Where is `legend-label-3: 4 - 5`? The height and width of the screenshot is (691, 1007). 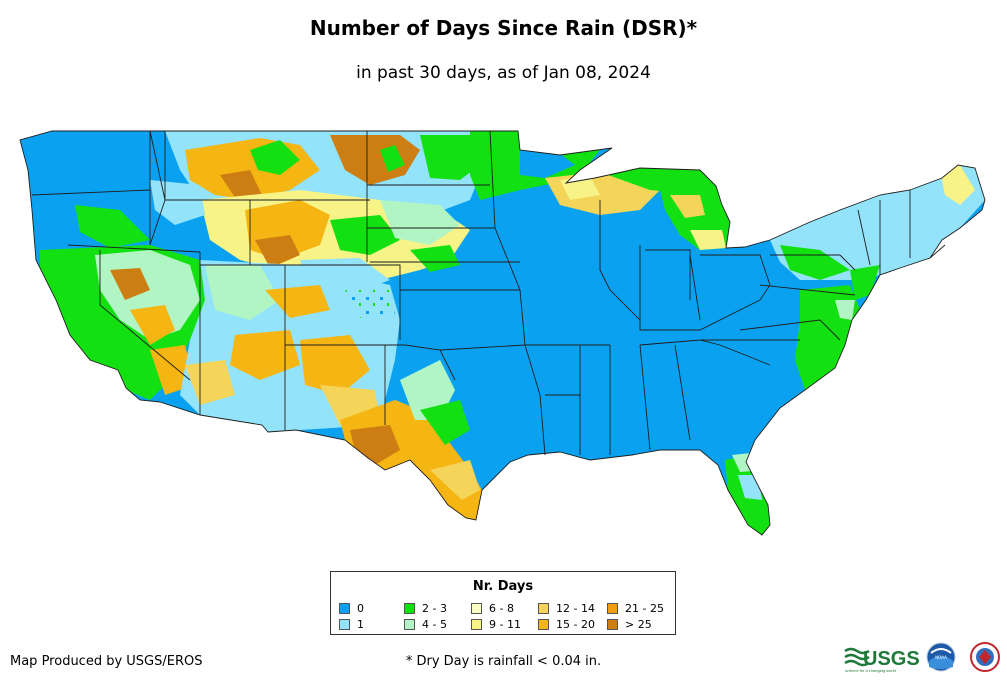
legend-label-3: 4 - 5 is located at coordinates (434, 624).